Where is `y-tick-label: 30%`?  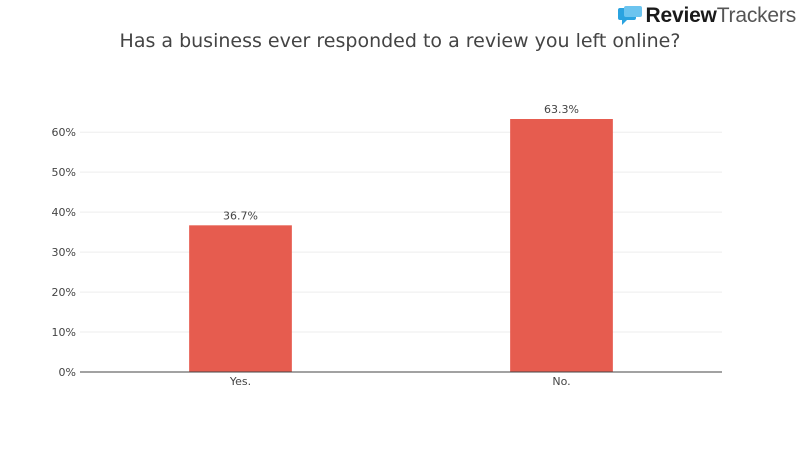 y-tick-label: 30% is located at coordinates (64, 252).